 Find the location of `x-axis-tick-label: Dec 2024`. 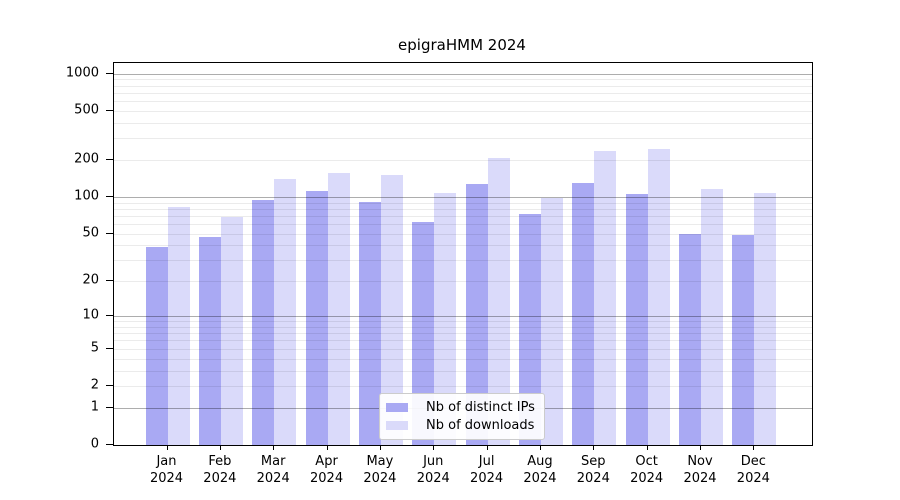

x-axis-tick-label: Dec 2024 is located at coordinates (753, 470).